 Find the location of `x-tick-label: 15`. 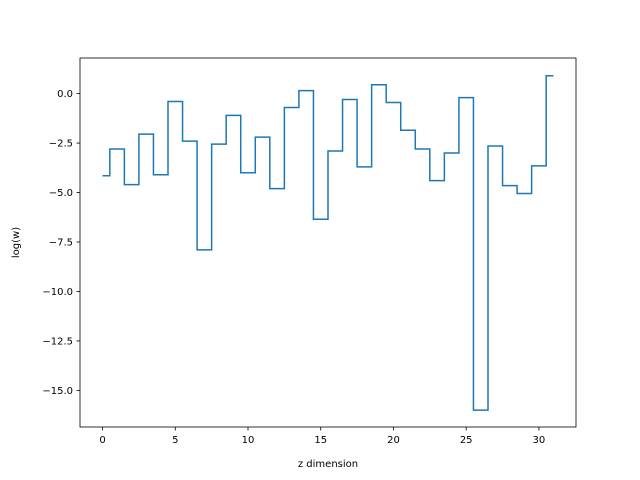

x-tick-label: 15 is located at coordinates (320, 440).